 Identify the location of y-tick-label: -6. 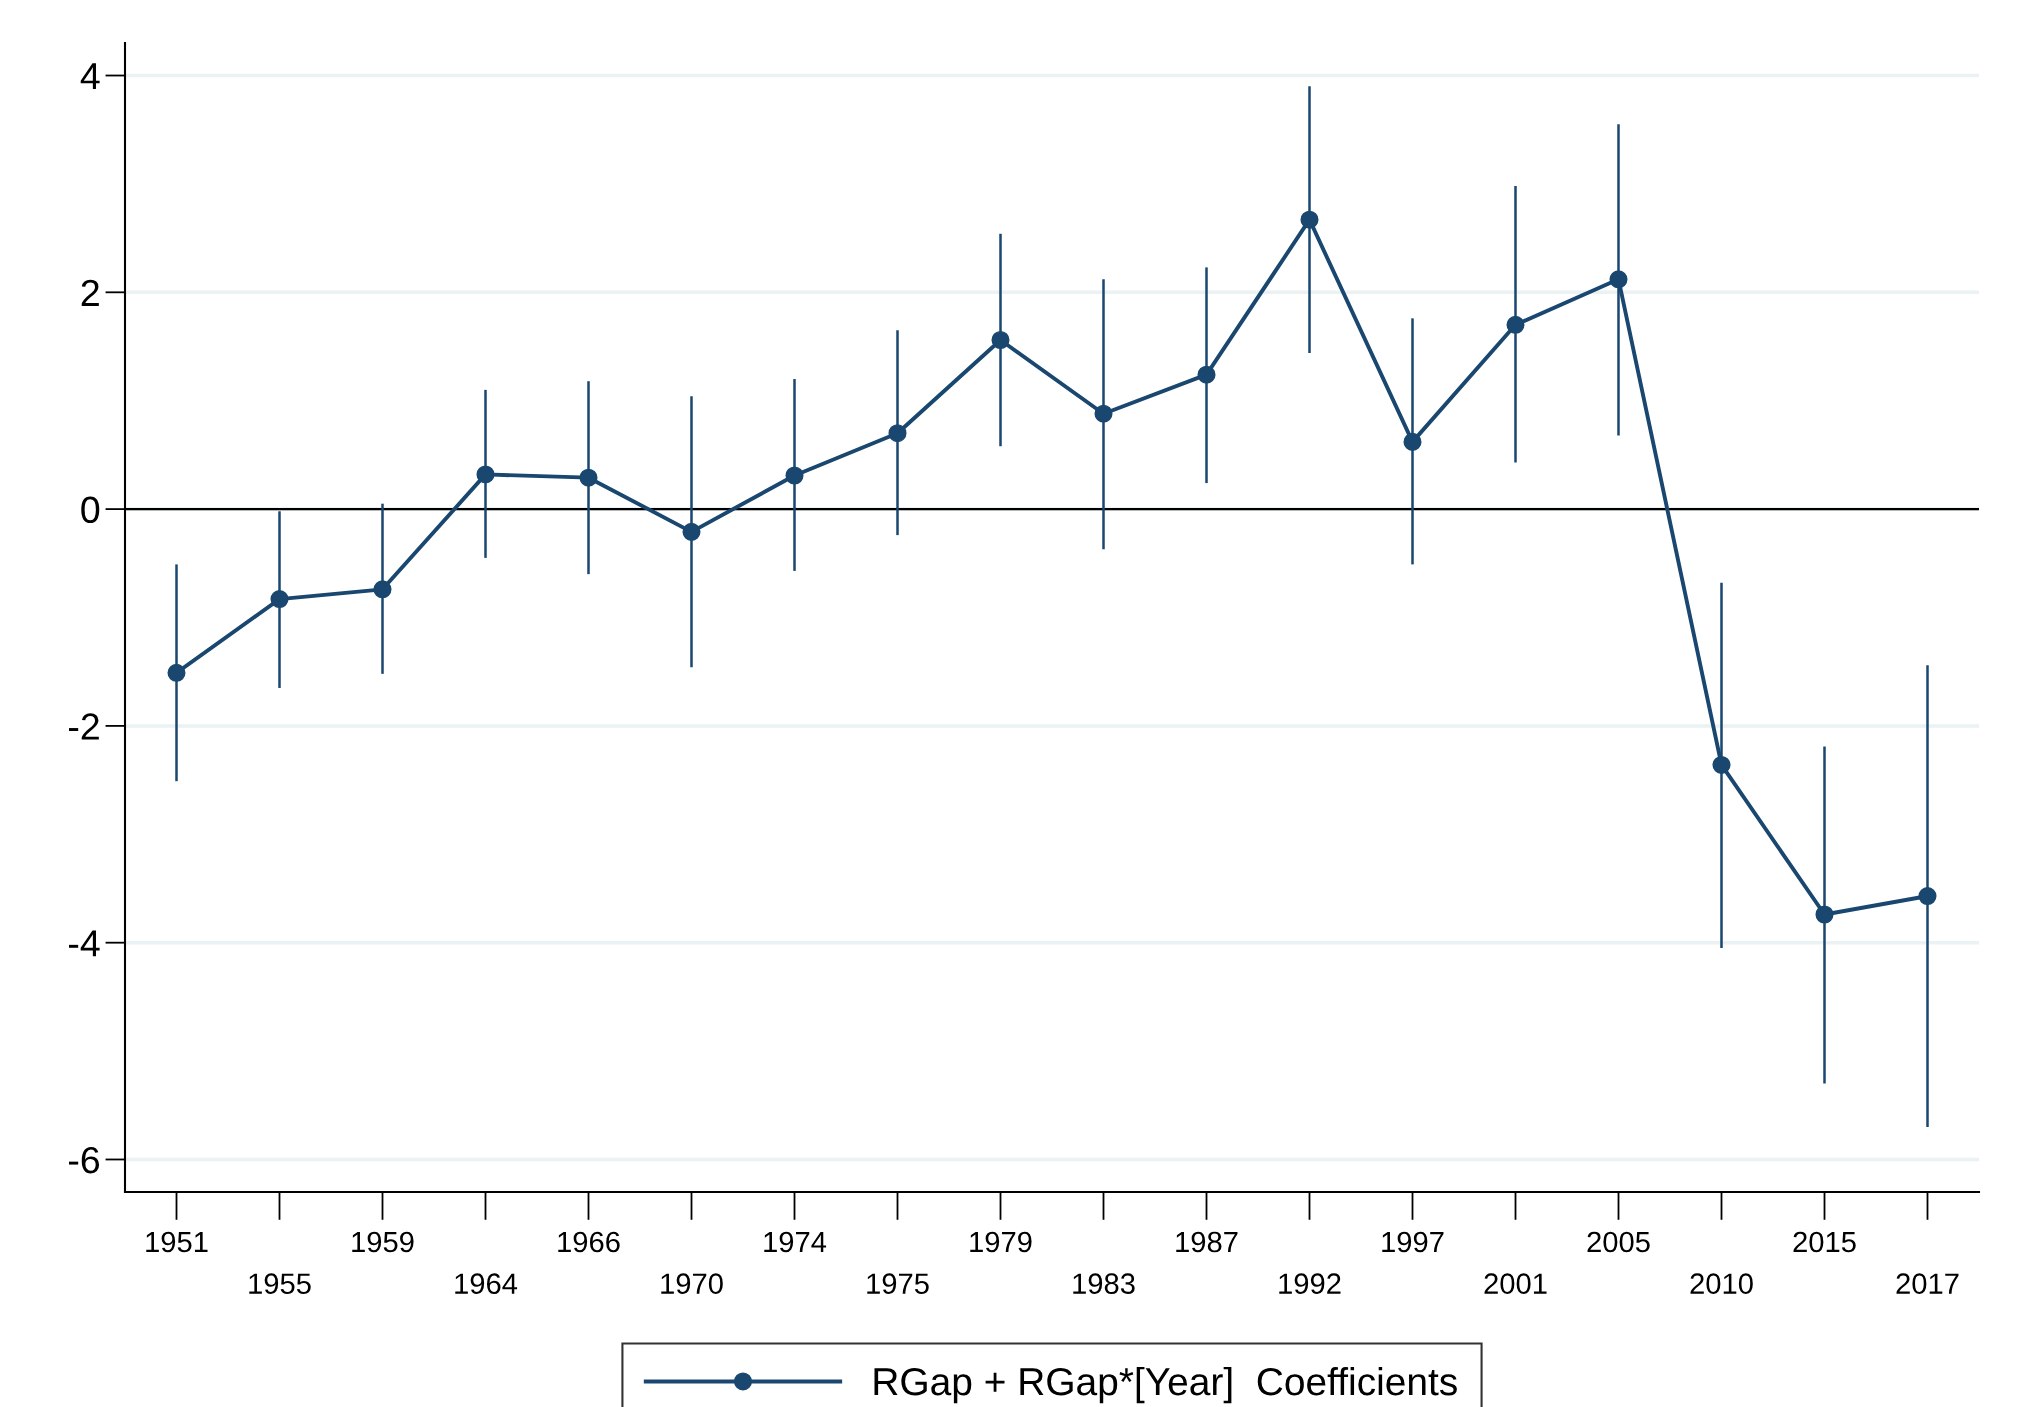
(84, 1160).